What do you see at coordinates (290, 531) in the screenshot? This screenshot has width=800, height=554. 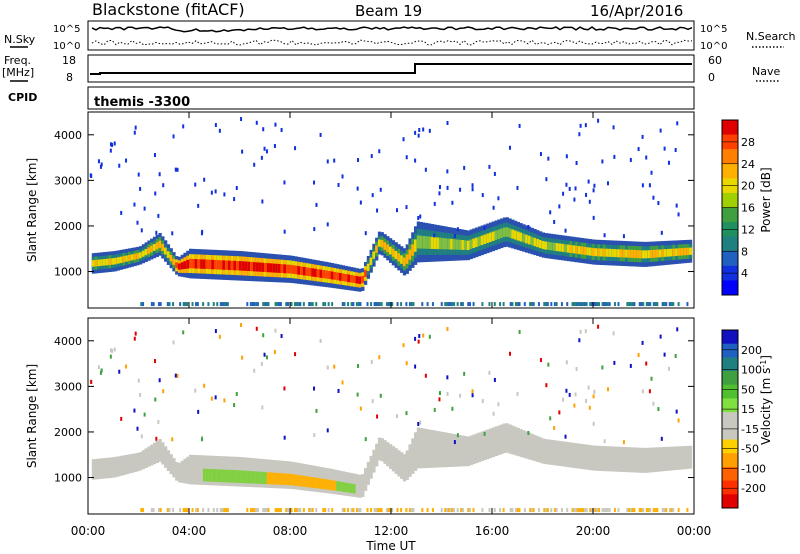 I see `xtick-label: 08:00` at bounding box center [290, 531].